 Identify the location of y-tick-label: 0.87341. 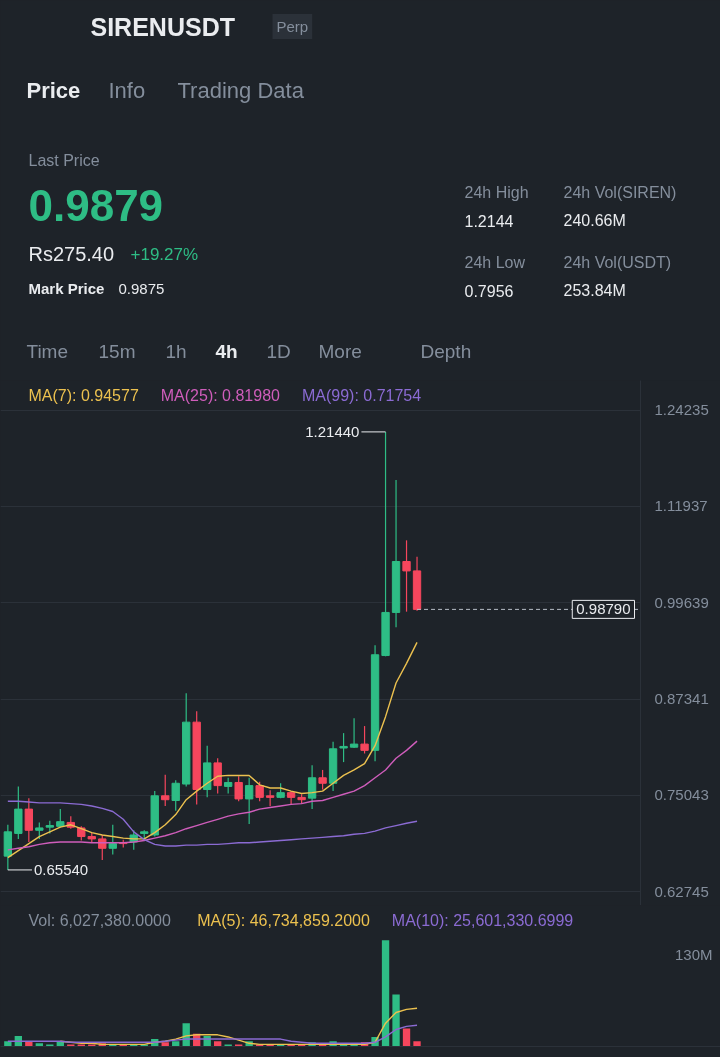
(681, 699).